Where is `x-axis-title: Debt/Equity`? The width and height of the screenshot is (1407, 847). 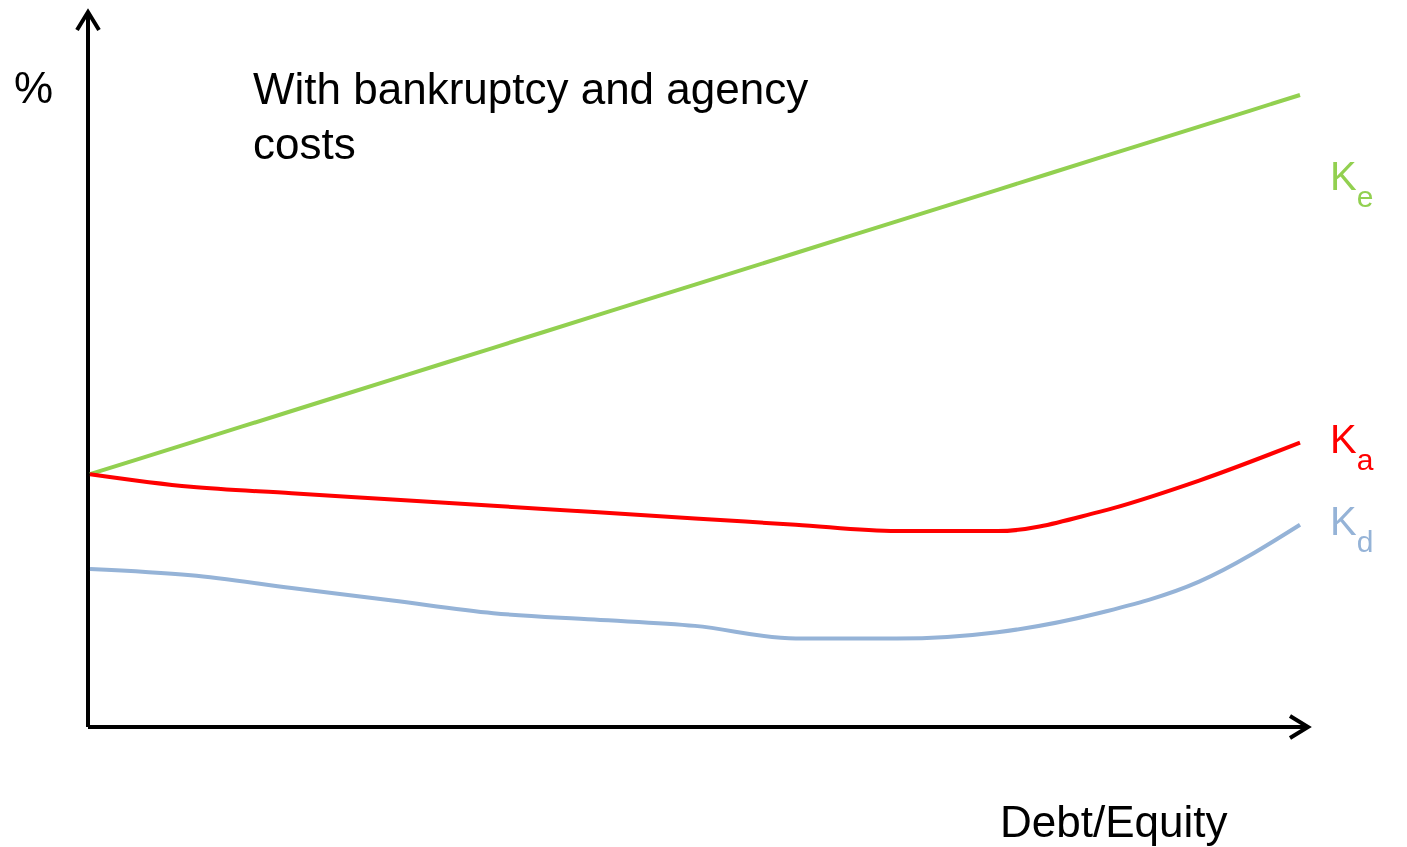
x-axis-title: Debt/Equity is located at coordinates (1114, 821).